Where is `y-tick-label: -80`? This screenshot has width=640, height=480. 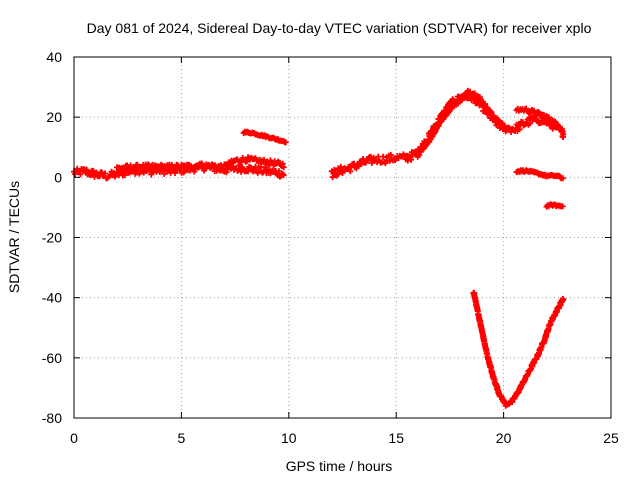 y-tick-label: -80 is located at coordinates (52, 418).